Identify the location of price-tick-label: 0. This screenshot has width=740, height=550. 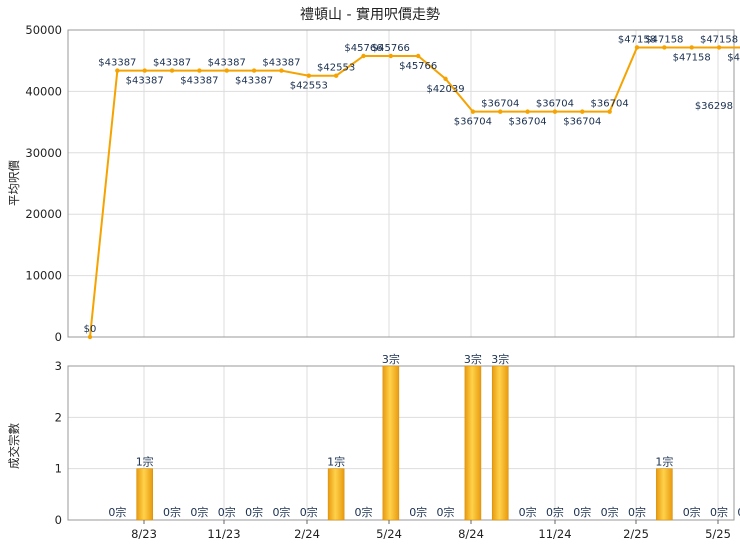
(58, 337).